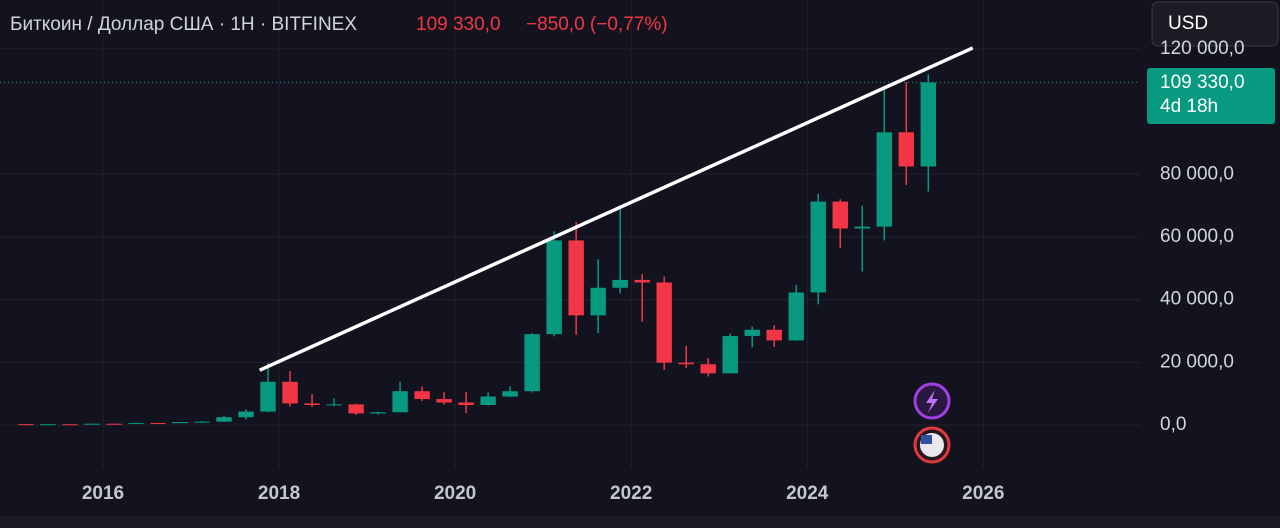 This screenshot has height=528, width=1280. I want to click on x-tick-label: 2018, so click(279, 493).